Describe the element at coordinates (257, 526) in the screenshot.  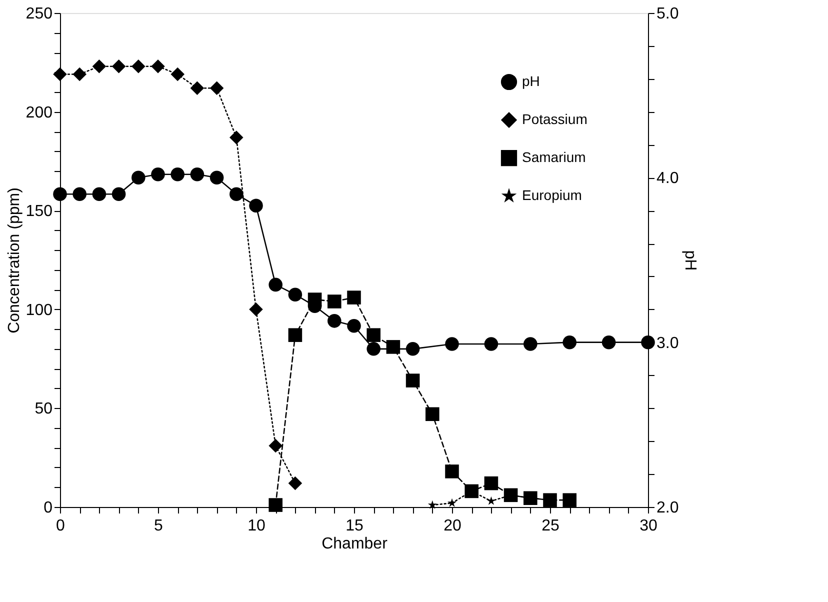
I see `x-tick-label: 10` at that location.